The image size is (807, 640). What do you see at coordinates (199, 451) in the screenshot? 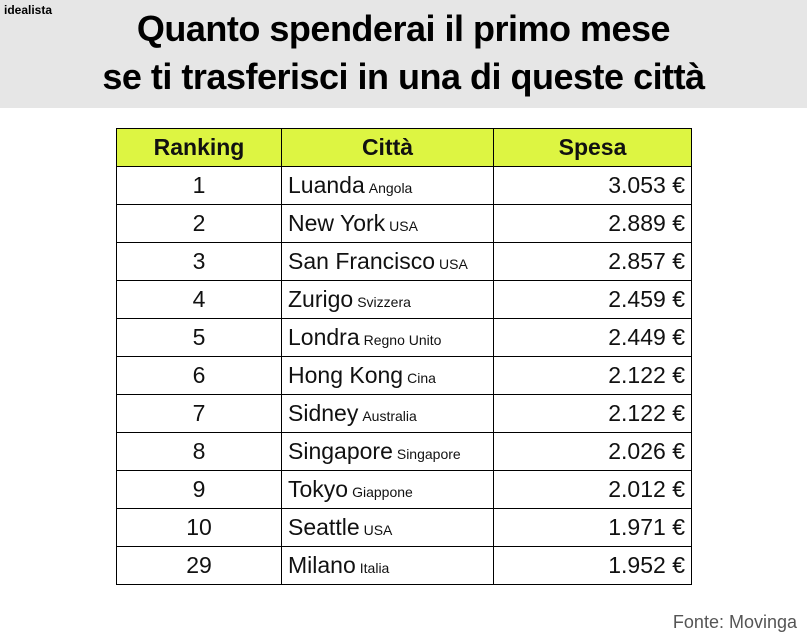
I see `ranking-cell: 8` at bounding box center [199, 451].